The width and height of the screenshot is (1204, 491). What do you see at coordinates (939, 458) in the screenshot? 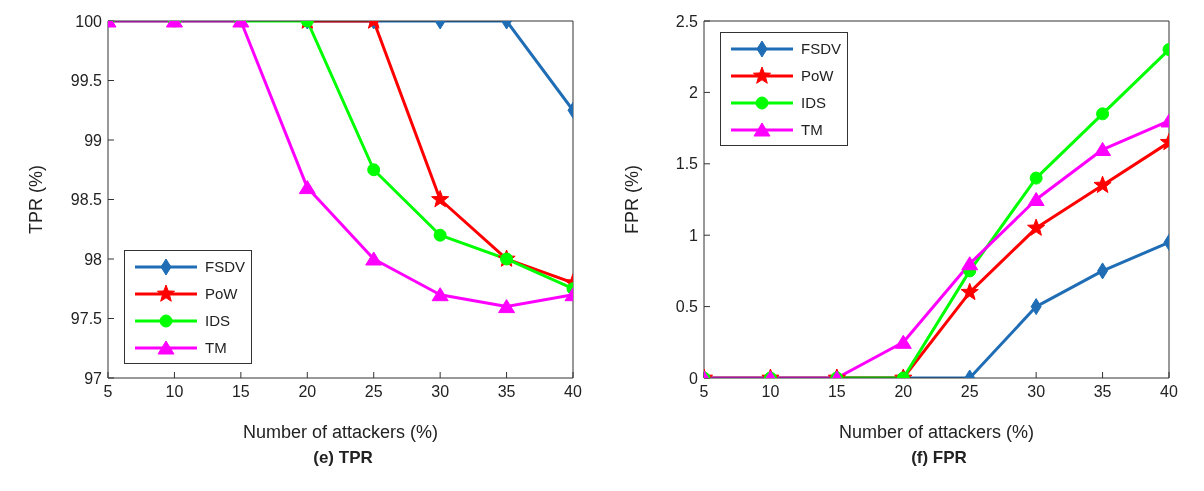
I see `text: (f) FPR` at bounding box center [939, 458].